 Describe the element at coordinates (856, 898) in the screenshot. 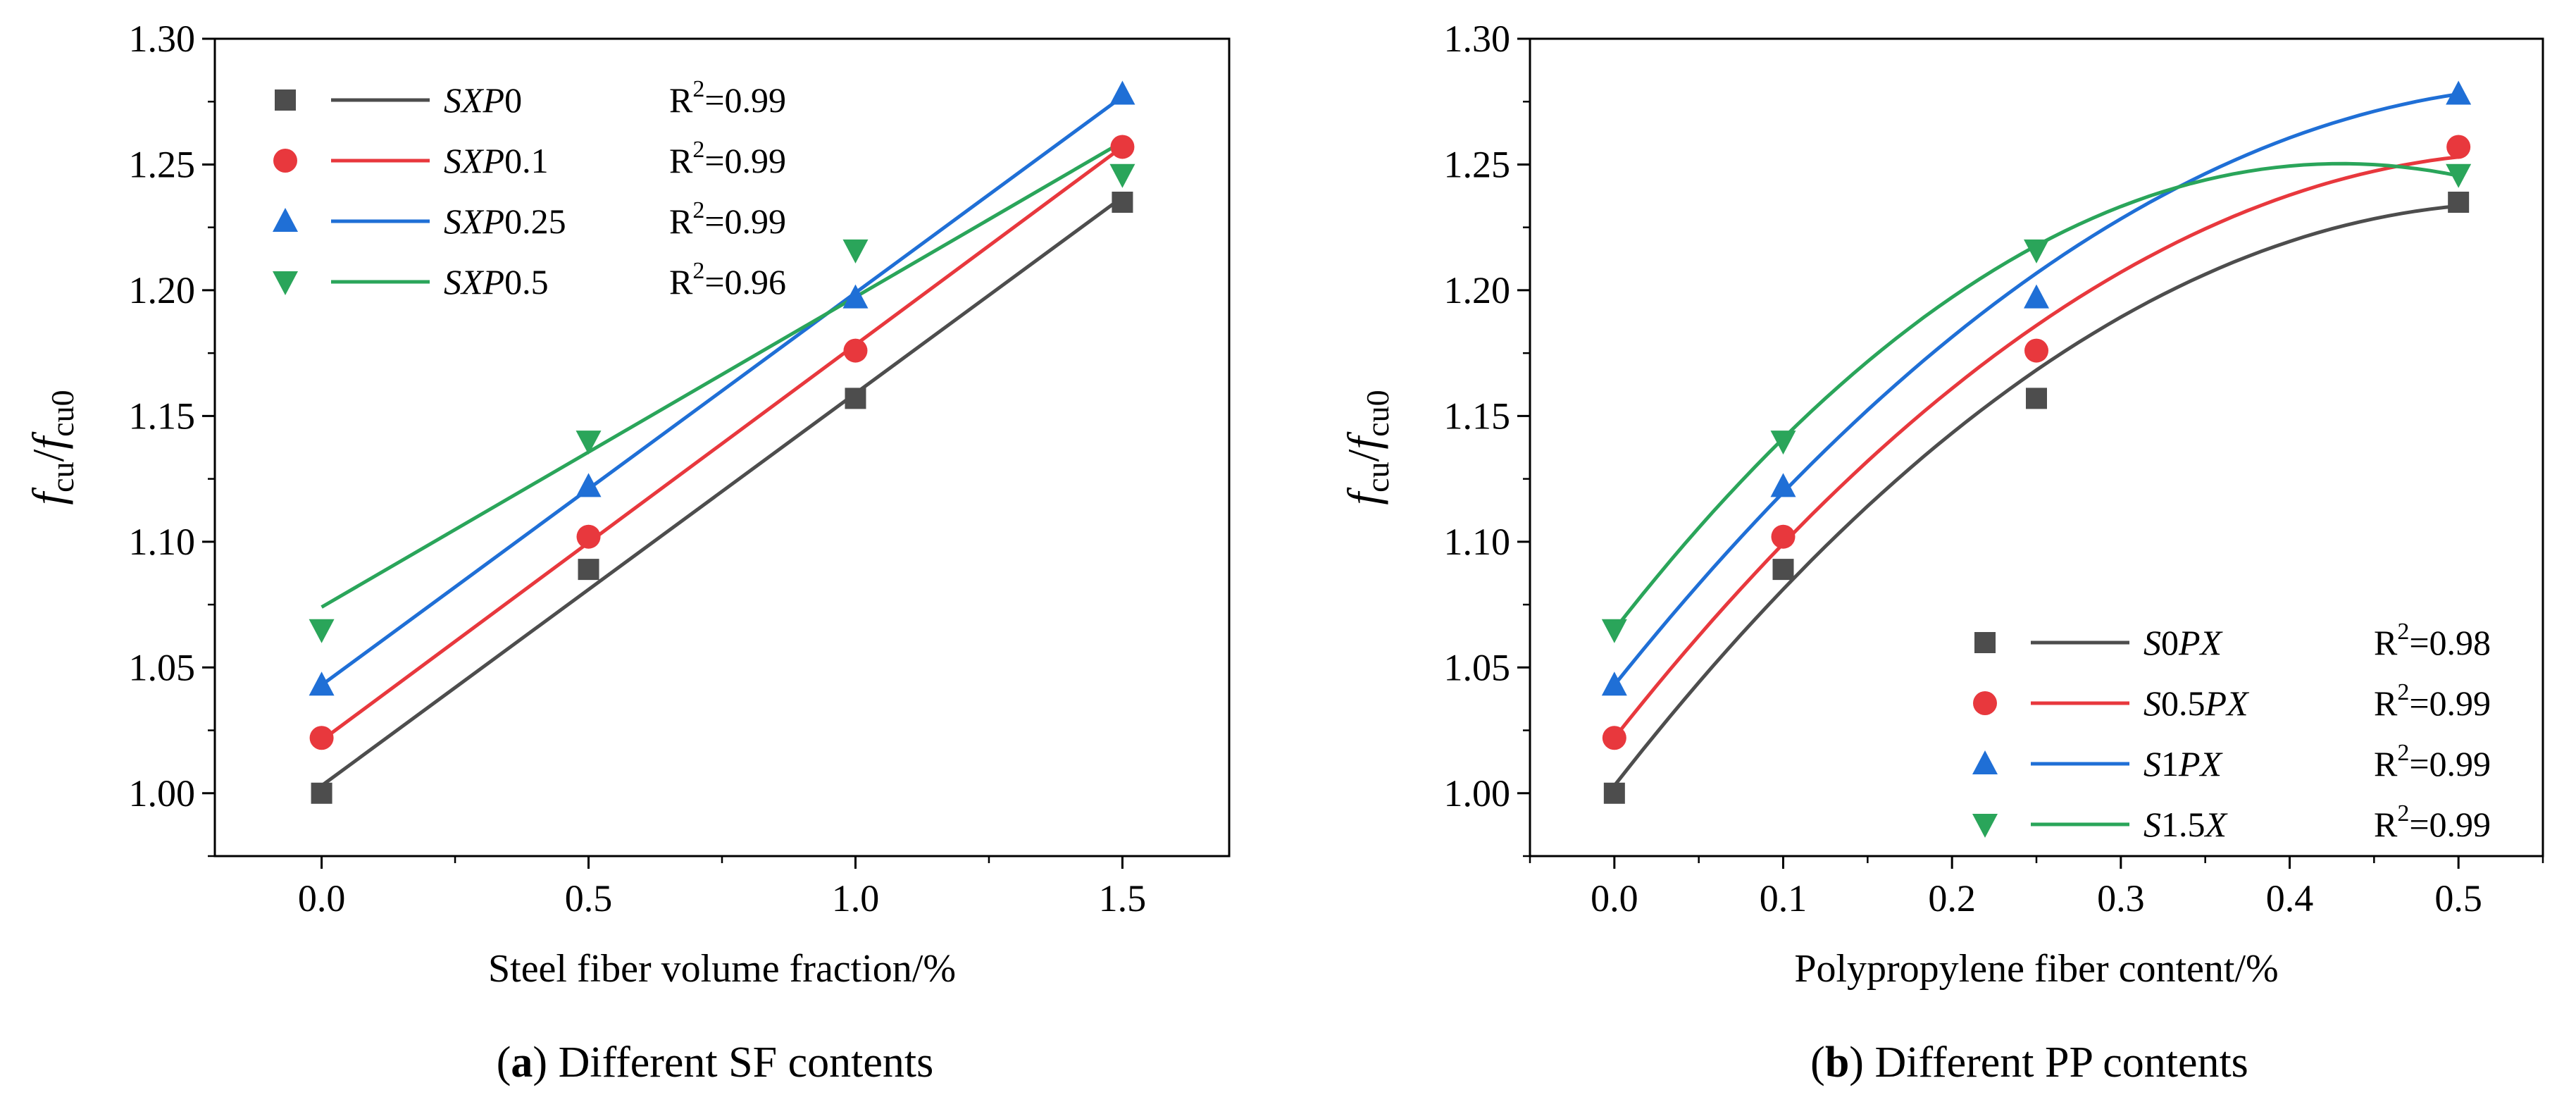

I see `x-tick-label: 1.0` at that location.